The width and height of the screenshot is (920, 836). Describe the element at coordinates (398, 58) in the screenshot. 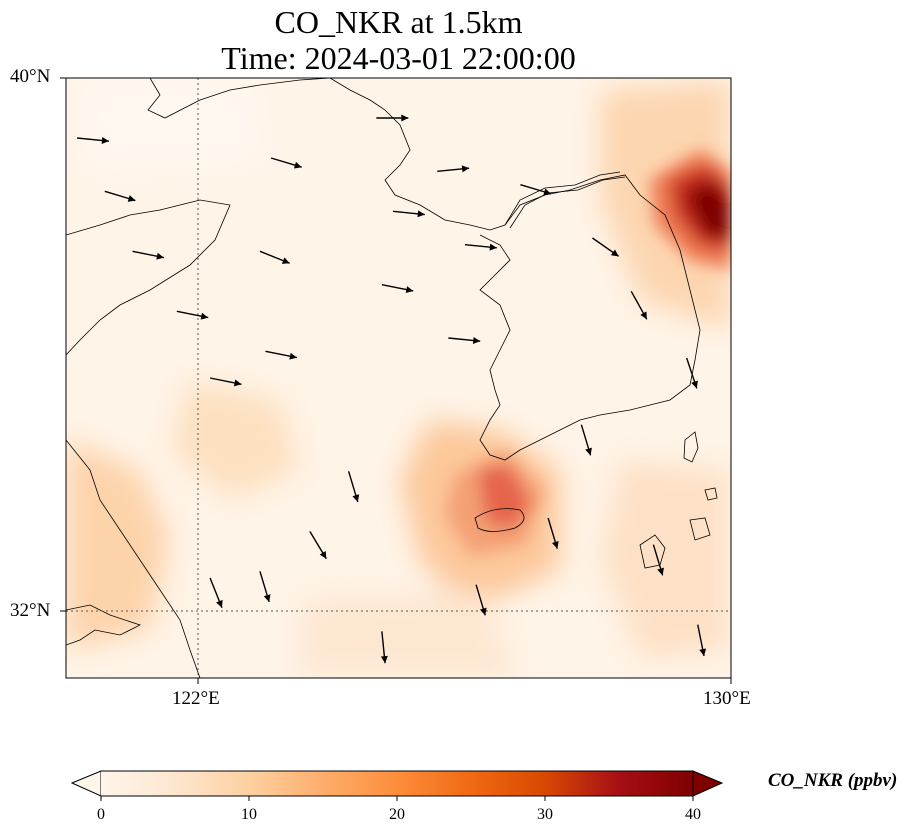

I see `map-subtitle-time: Time: 2024-03-01 22:00:00` at that location.